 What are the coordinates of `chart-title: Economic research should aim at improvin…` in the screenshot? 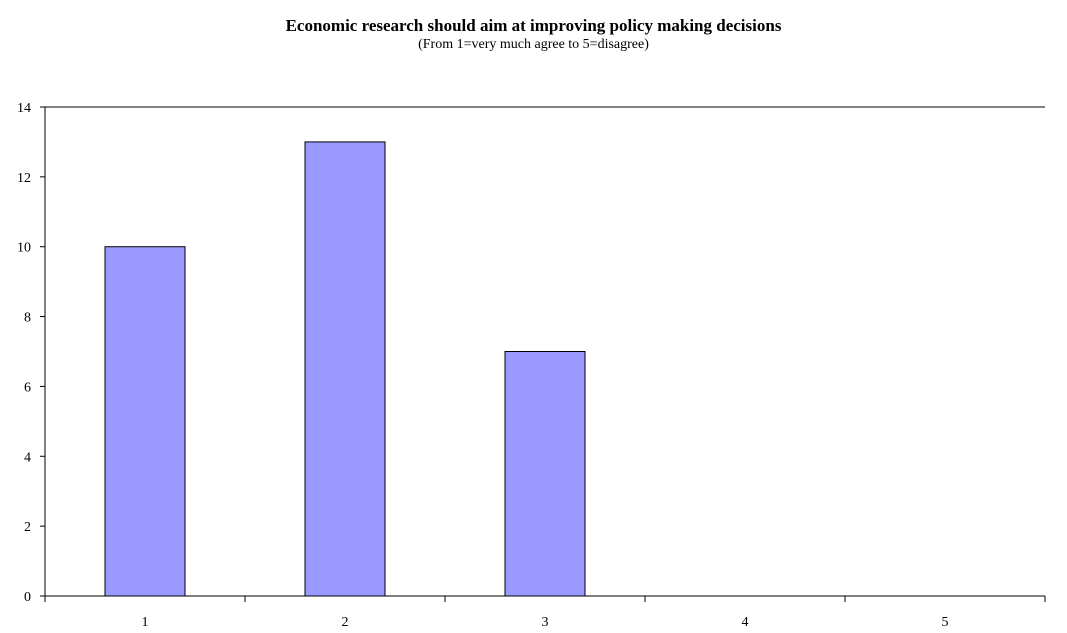 It's located at (533, 25).